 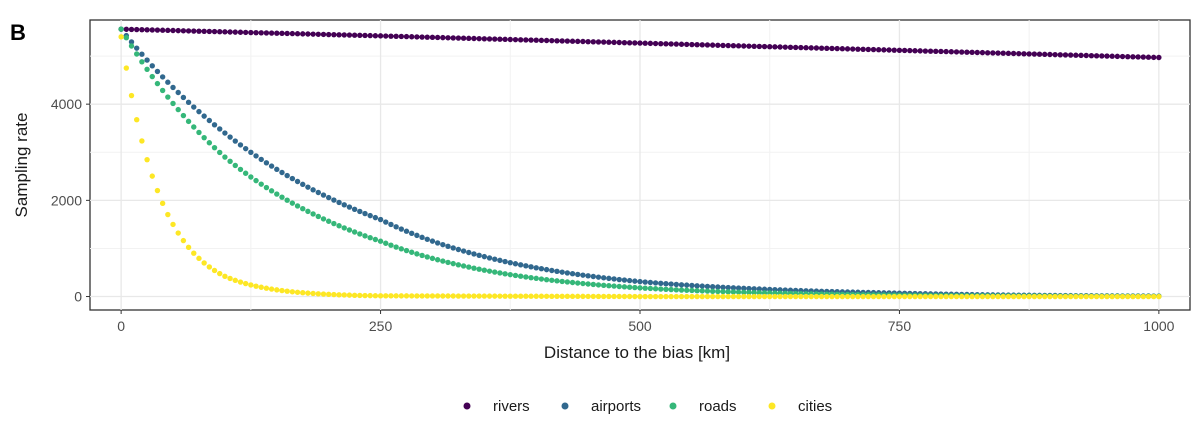 What do you see at coordinates (496, 406) in the screenshot?
I see `legend-item-rivers: rivers` at bounding box center [496, 406].